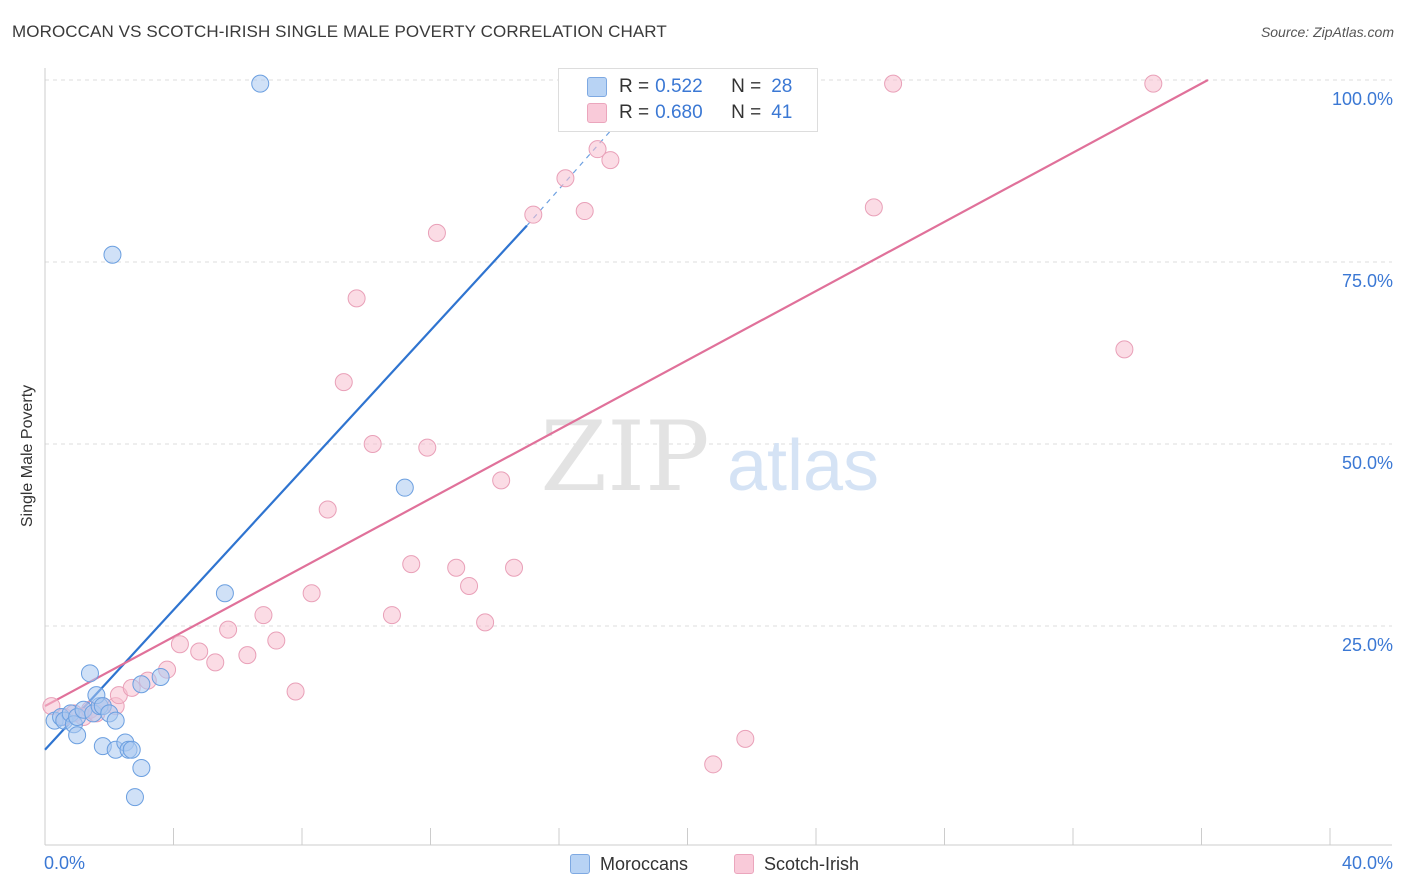 The width and height of the screenshot is (1406, 892). Describe the element at coordinates (812, 863) in the screenshot. I see `scotch-irish-legend-label: Scotch-Irish` at that location.